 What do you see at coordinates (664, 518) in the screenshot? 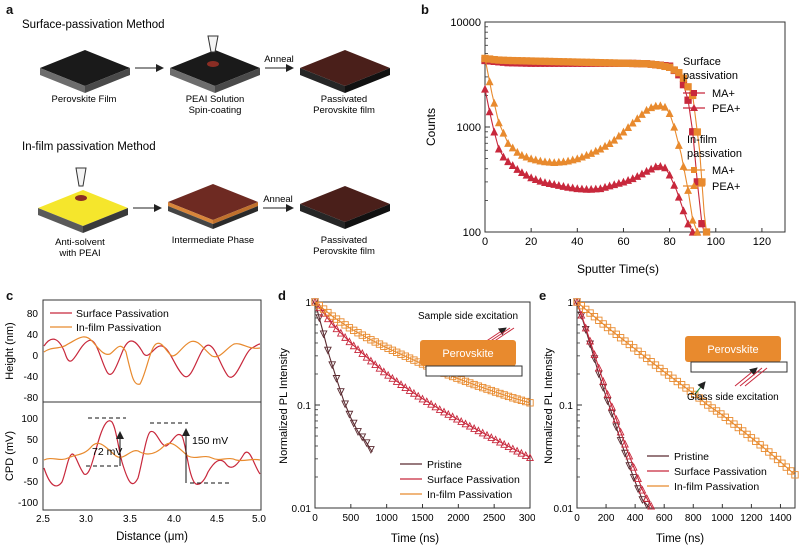
I see `e-xtick: 600` at bounding box center [664, 518].